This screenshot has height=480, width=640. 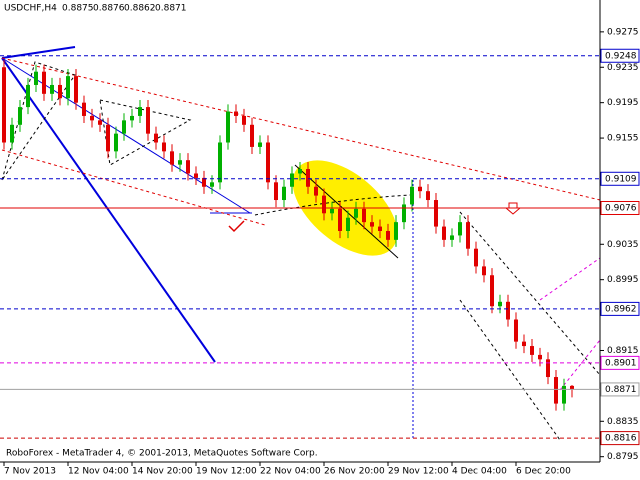 What do you see at coordinates (98, 472) in the screenshot?
I see `x-tick-label: 12 Nov 04:00` at bounding box center [98, 472].